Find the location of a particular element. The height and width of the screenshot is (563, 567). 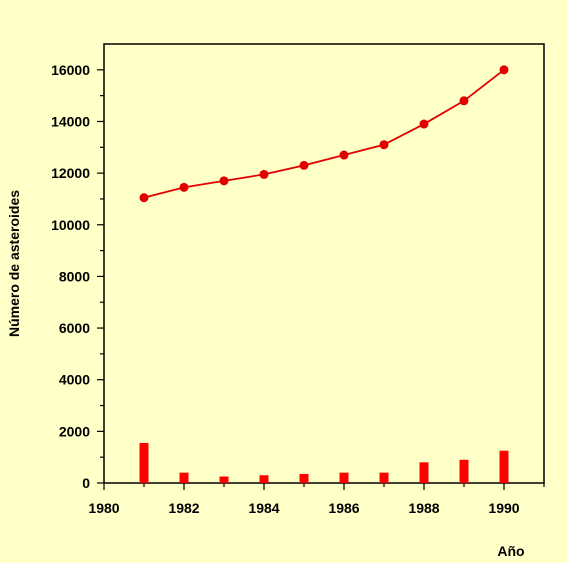

y-tick-label: 14000 is located at coordinates (70, 121).